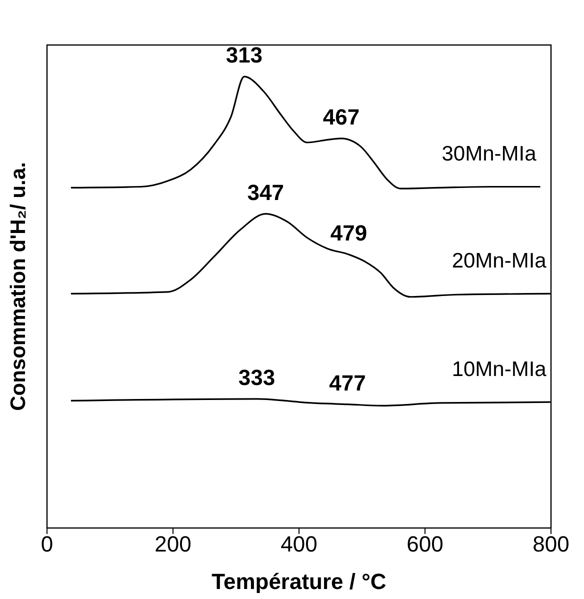 The image size is (584, 599). Describe the element at coordinates (257, 377) in the screenshot. I see `annotation: 333` at that location.